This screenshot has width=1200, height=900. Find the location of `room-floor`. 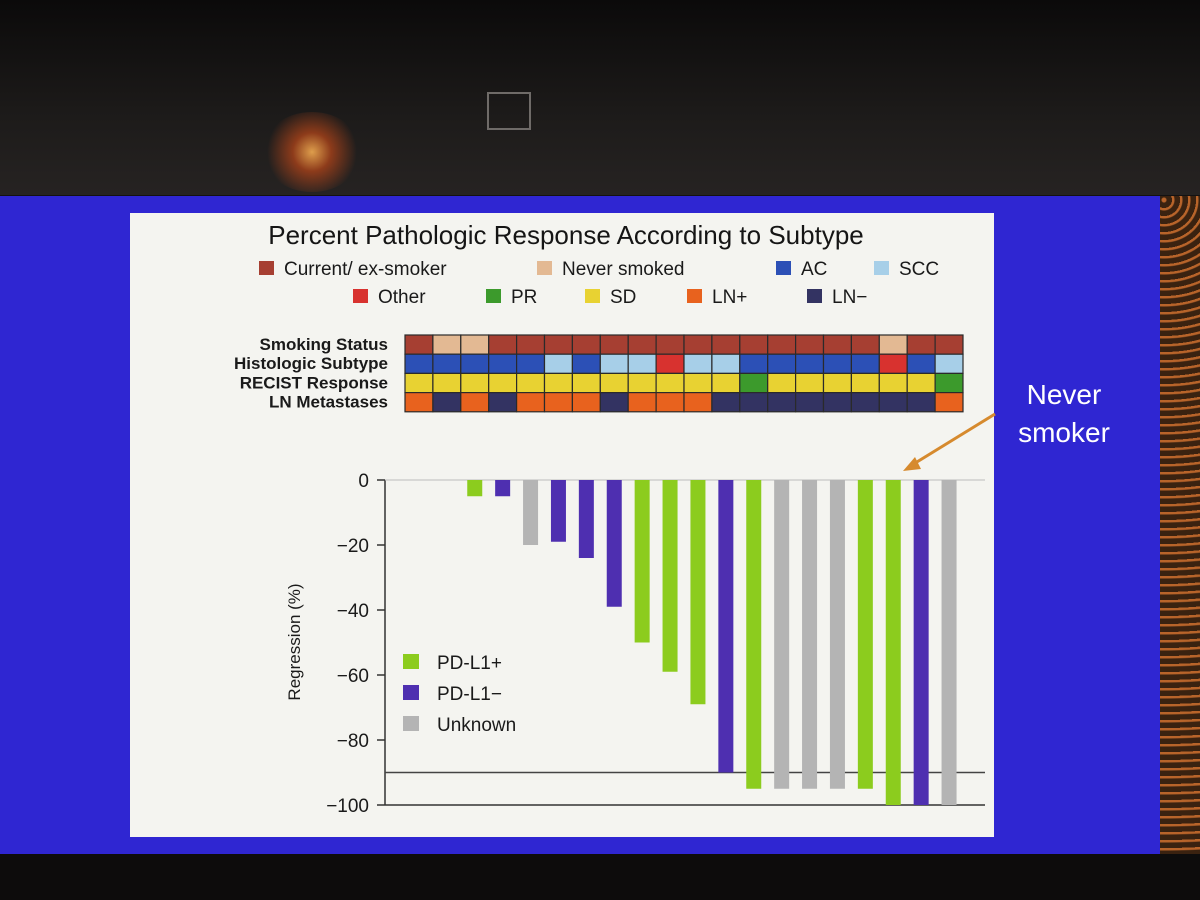

room-floor is located at coordinates (600, 877).